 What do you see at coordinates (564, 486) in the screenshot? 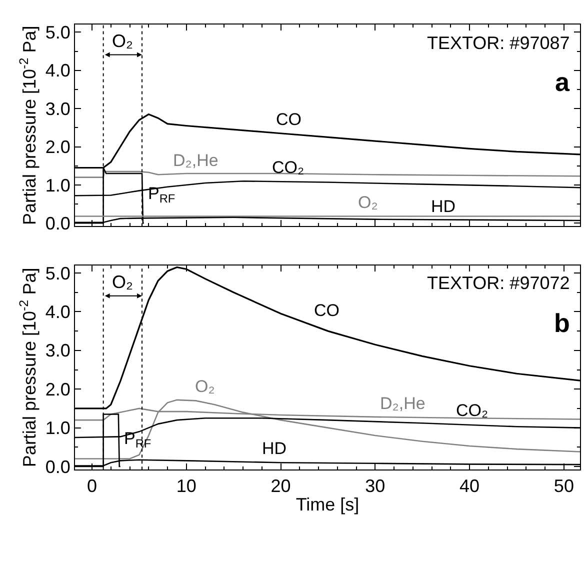
I see `x-tick-label: 50` at bounding box center [564, 486].